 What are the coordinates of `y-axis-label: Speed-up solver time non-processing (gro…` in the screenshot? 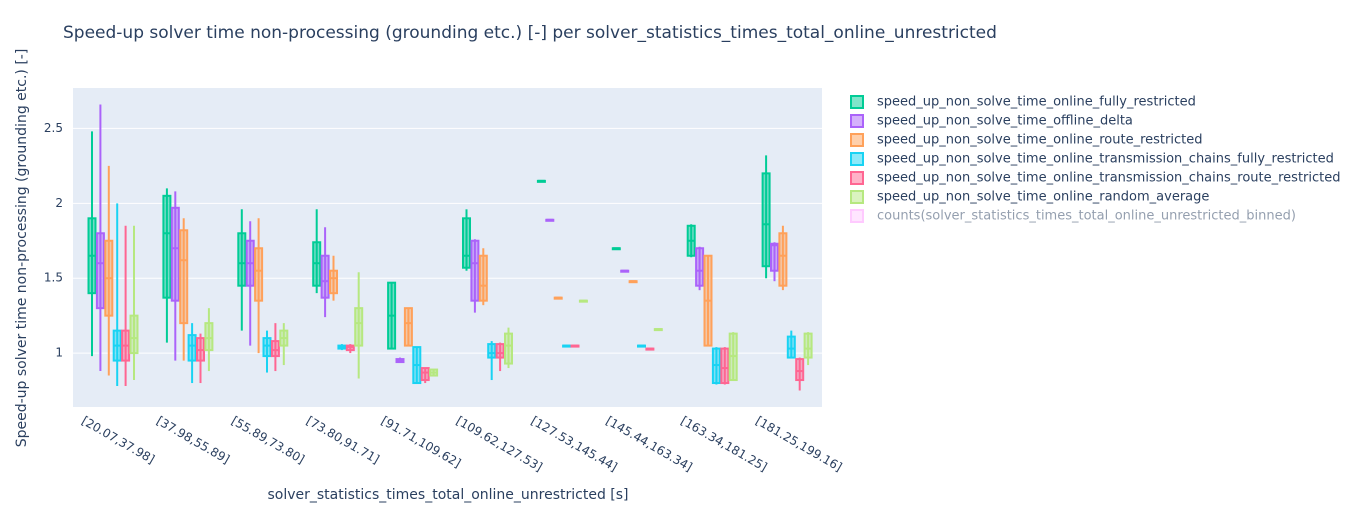 It's located at (22, 248).